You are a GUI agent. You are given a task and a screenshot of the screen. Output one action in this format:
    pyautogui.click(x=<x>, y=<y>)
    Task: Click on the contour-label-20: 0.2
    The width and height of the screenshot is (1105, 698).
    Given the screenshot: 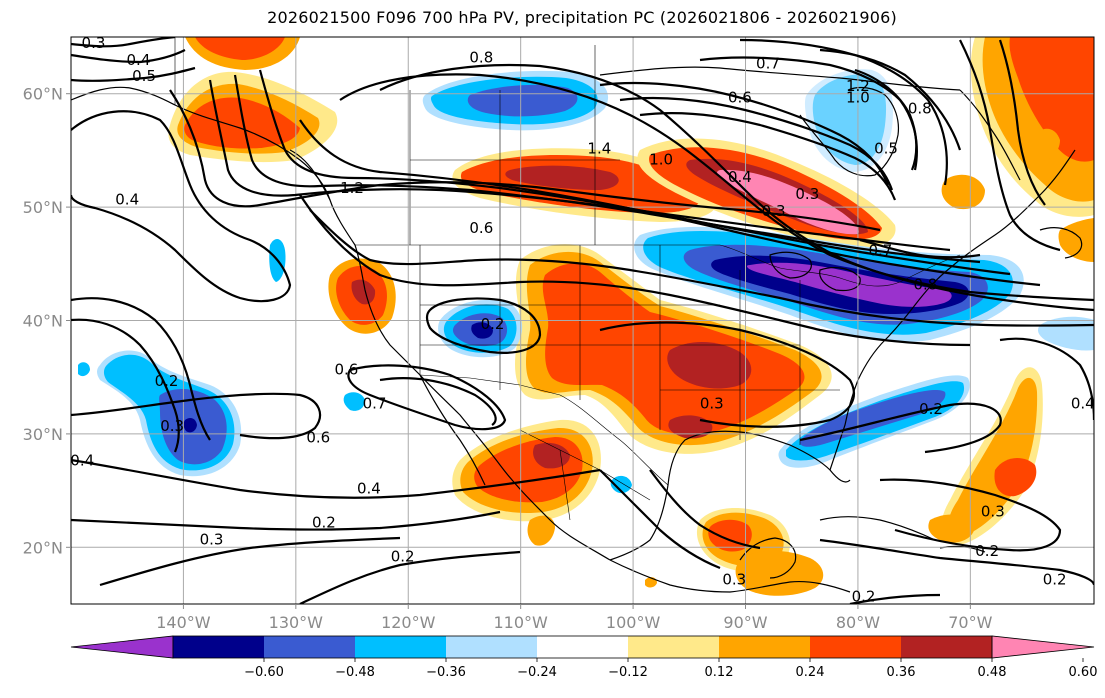 What is the action you would take?
    pyautogui.click(x=493, y=324)
    